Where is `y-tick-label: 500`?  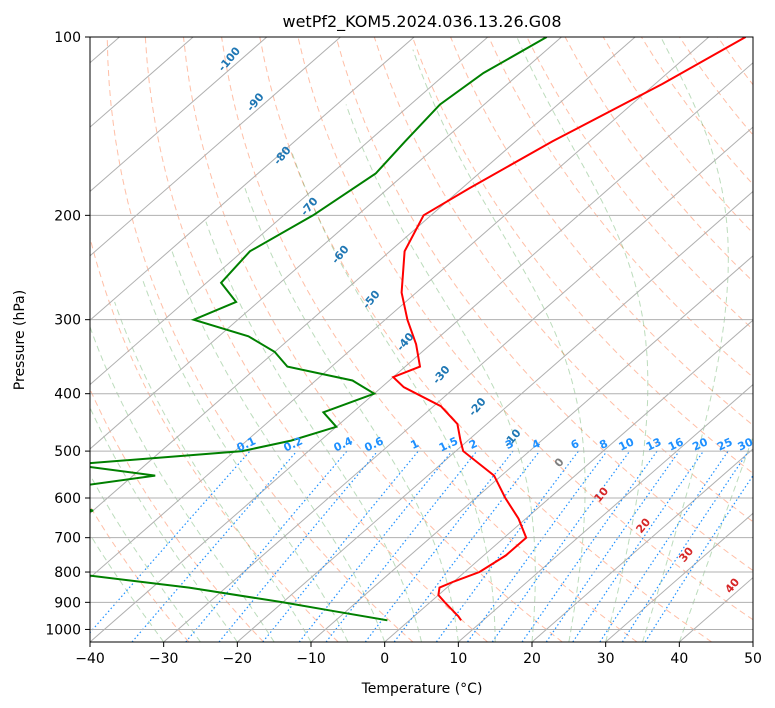
y-tick-label: 500 is located at coordinates (67, 452).